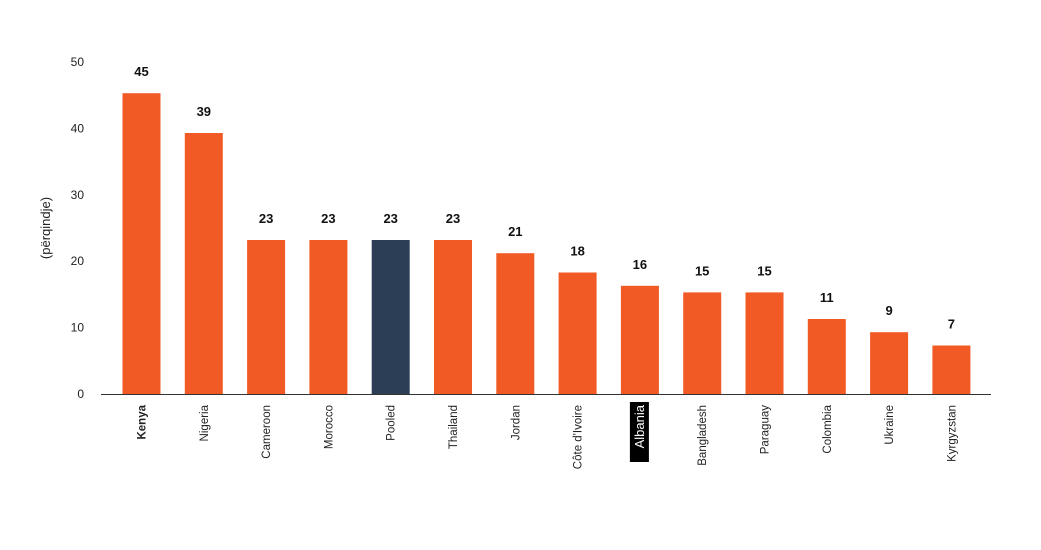 The width and height of the screenshot is (1041, 550). Describe the element at coordinates (78, 328) in the screenshot. I see `y-tick-label: 10` at that location.